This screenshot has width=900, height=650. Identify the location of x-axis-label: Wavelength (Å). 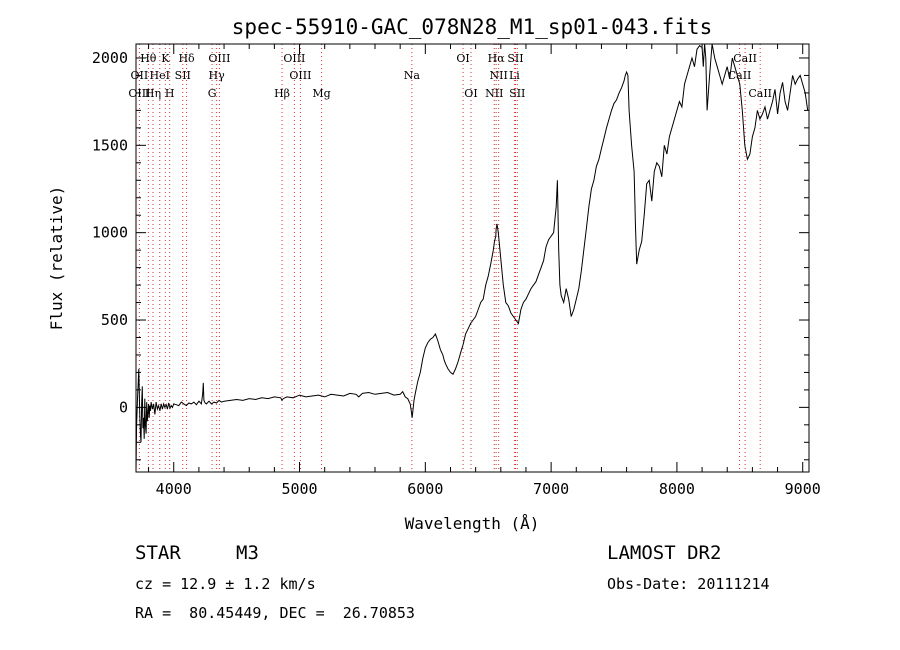
(472, 523).